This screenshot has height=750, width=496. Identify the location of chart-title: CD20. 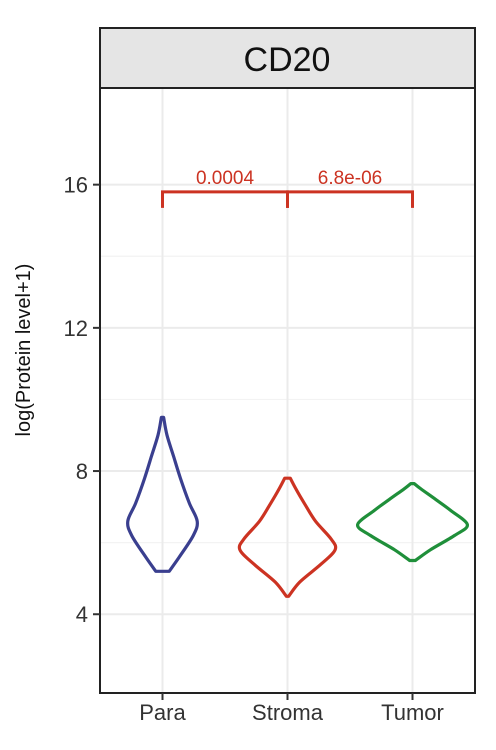
(287, 60).